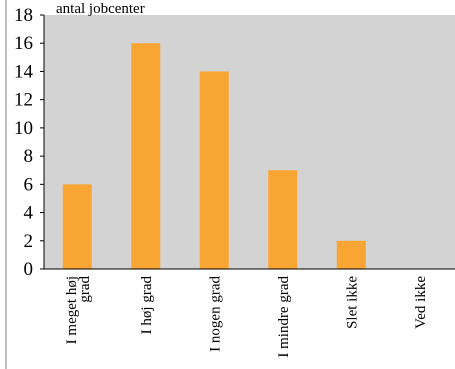 The height and width of the screenshot is (369, 455). Describe the element at coordinates (23, 100) in the screenshot. I see `y-tick-label: 12` at that location.